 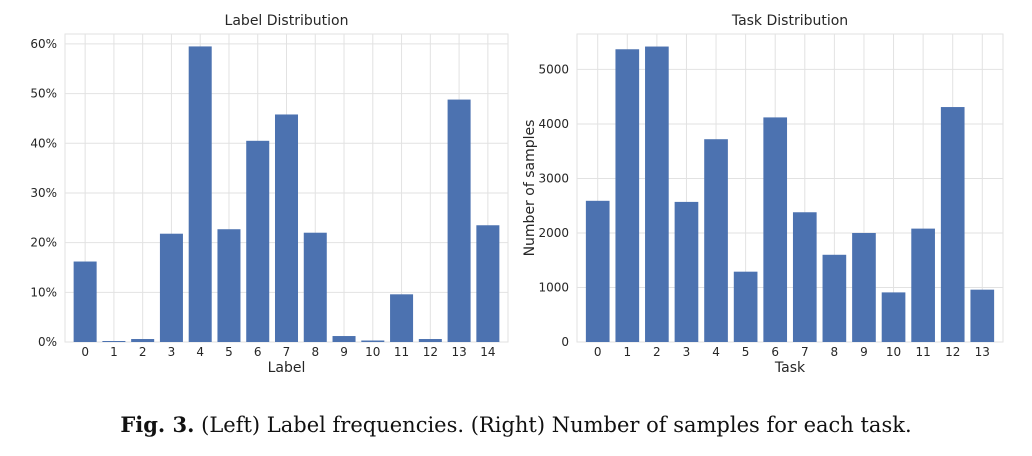 I want to click on y-tick-label: 1000, so click(x=553, y=287).